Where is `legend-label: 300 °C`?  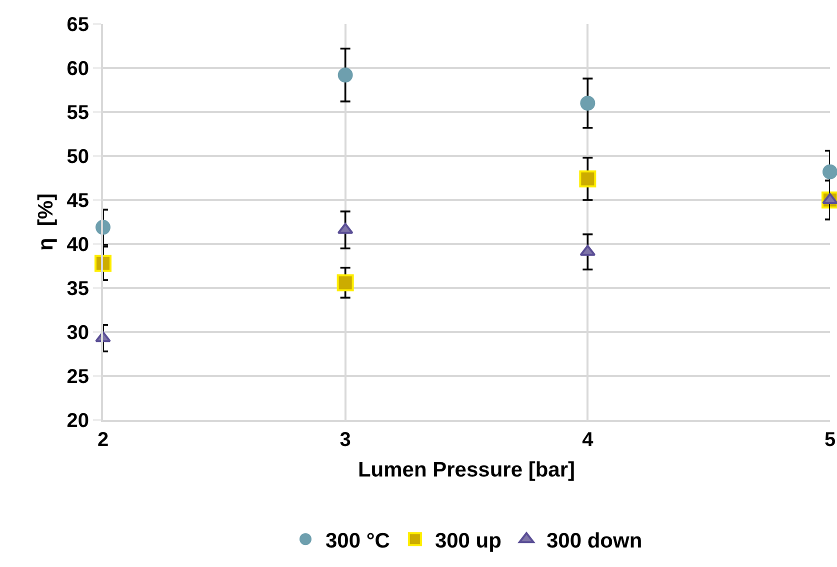 legend-label: 300 °C is located at coordinates (358, 540).